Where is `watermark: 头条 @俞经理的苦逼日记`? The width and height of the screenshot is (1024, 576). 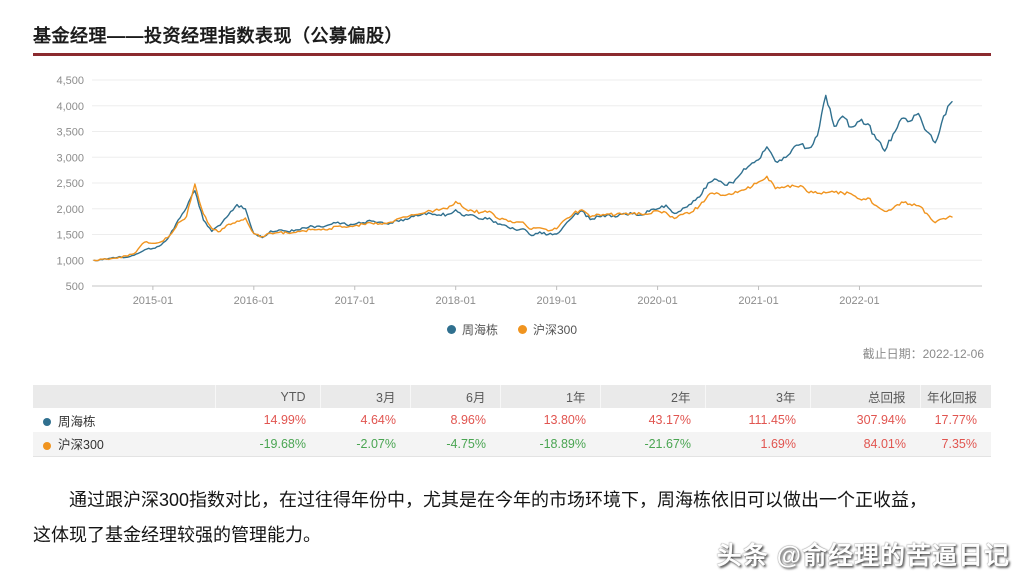
watermark: 头条 @俞经理的苦逼日记 is located at coordinates (863, 556).